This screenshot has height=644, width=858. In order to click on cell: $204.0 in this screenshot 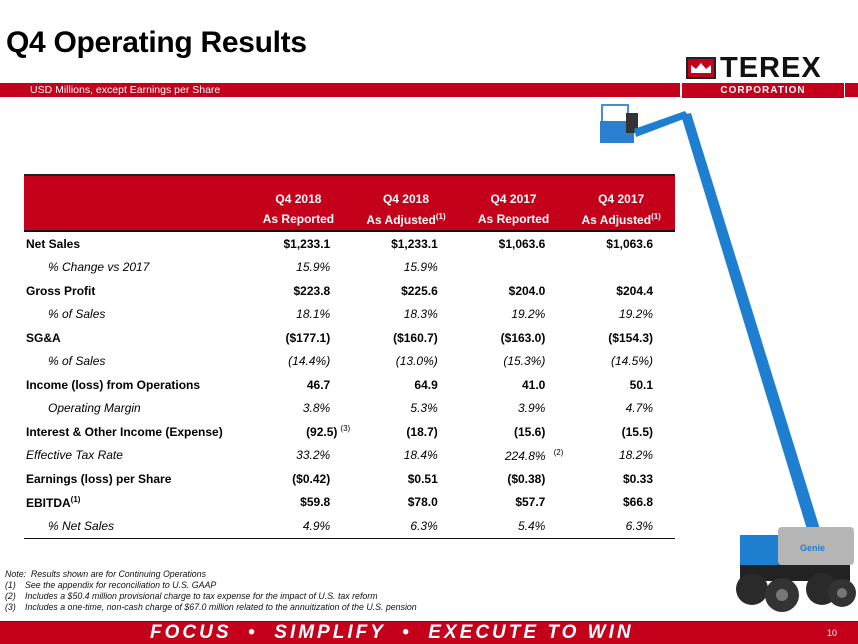, I will do `click(527, 290)`.